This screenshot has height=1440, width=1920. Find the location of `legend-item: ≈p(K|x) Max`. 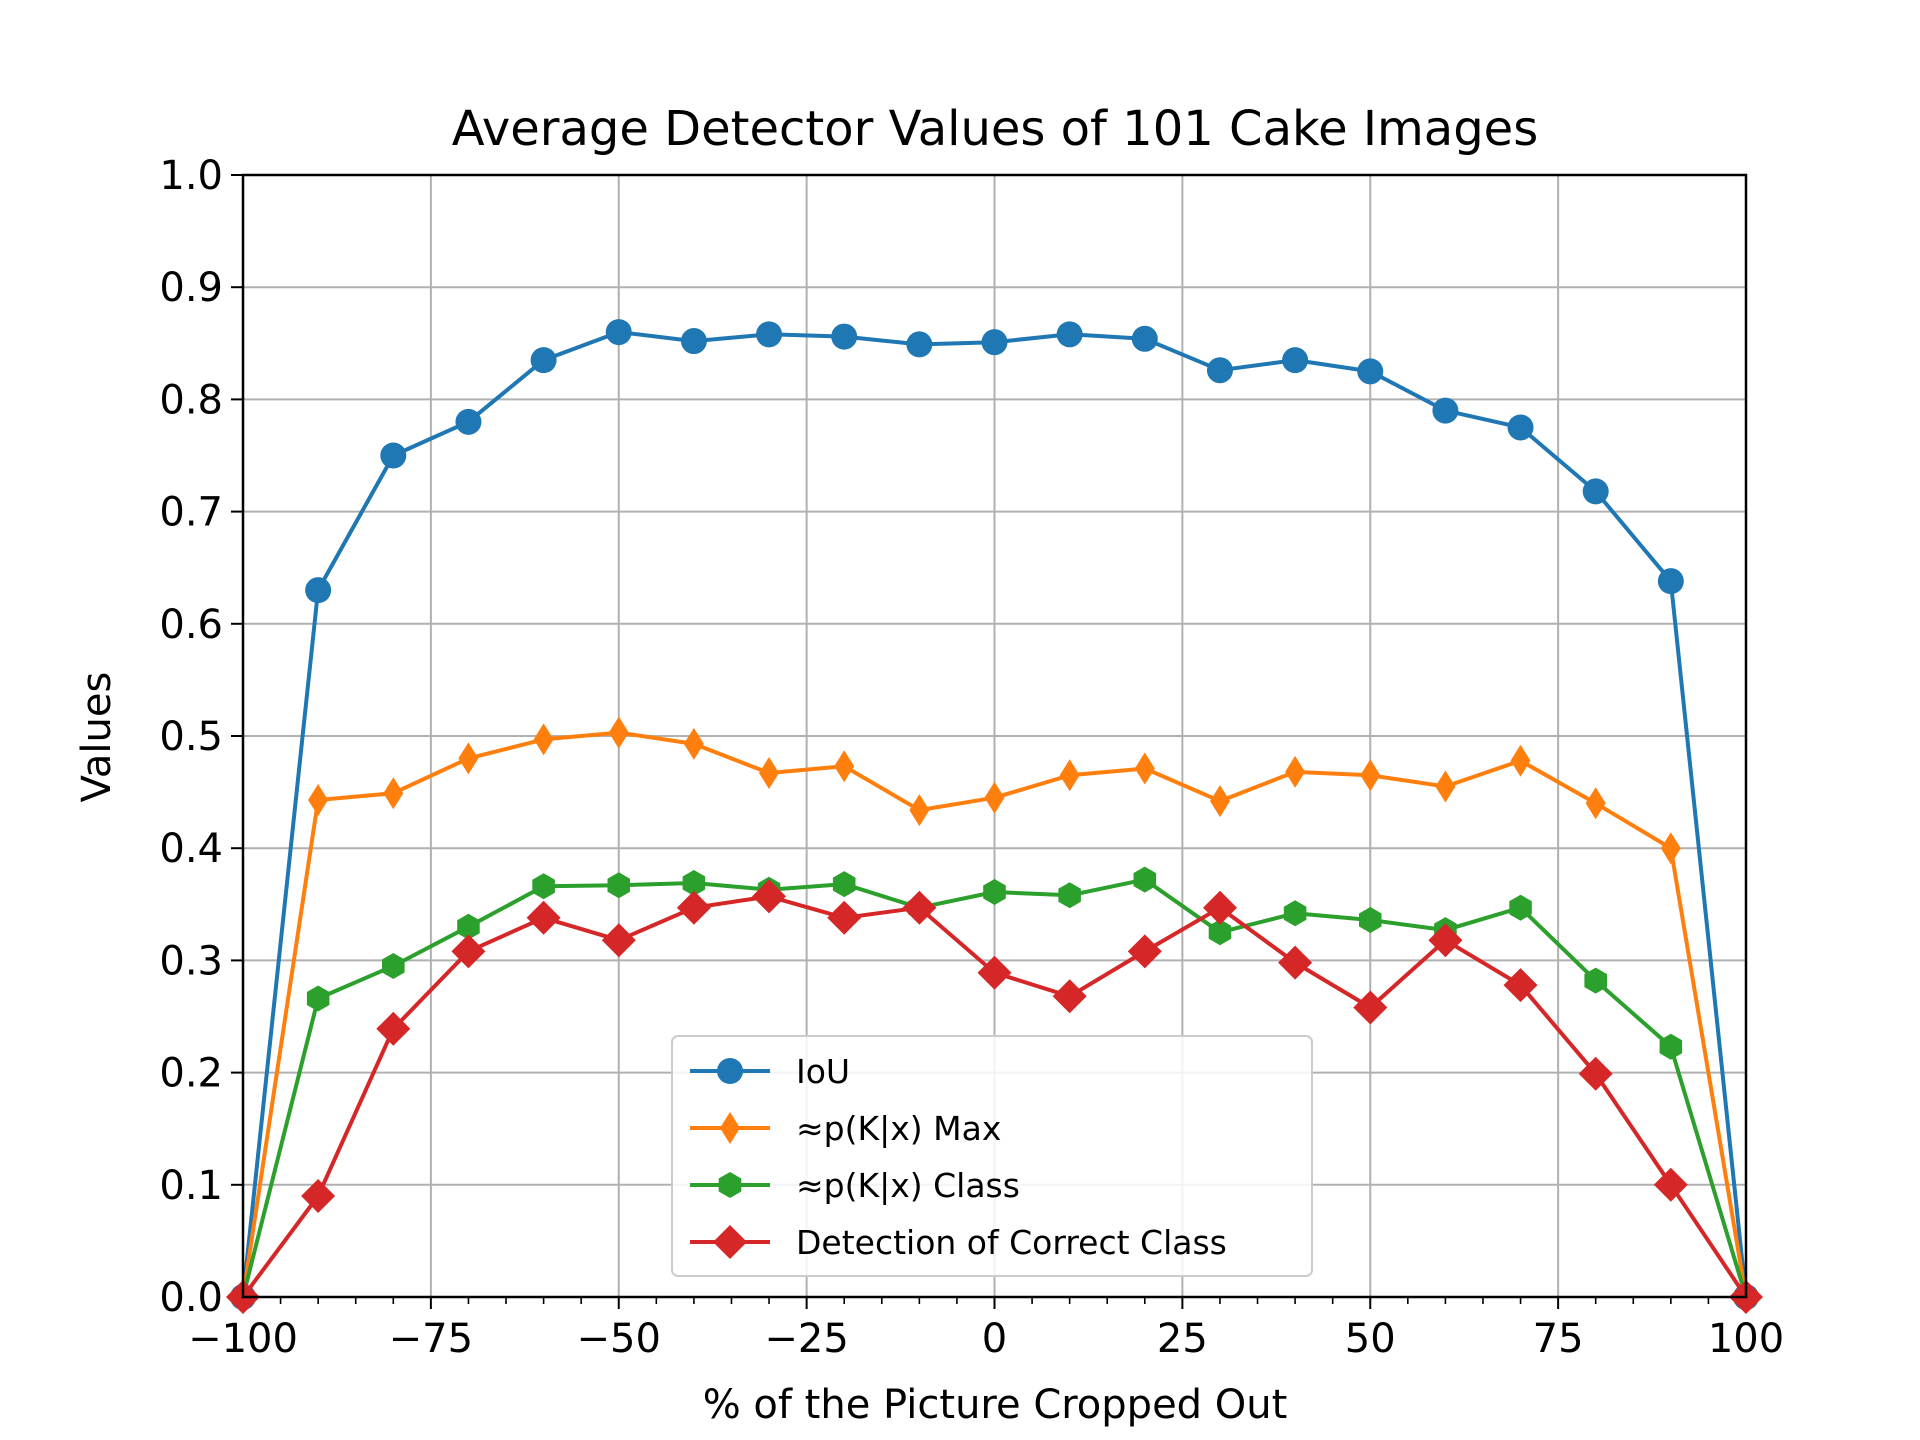

legend-item: ≈p(K|x) Max is located at coordinates (845, 1128).